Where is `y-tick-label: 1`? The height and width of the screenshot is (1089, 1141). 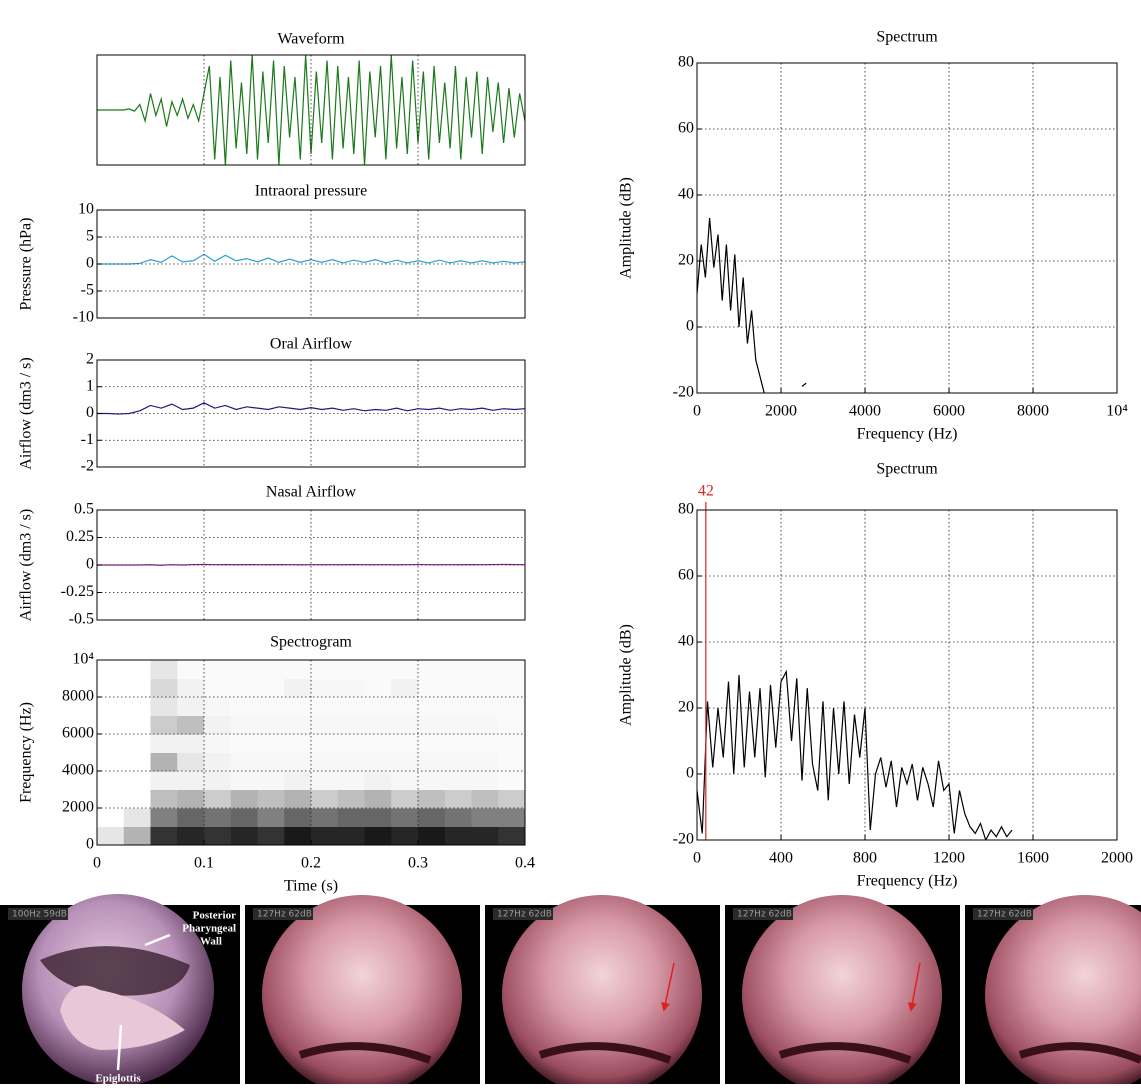
y-tick-label: 1 is located at coordinates (90, 385).